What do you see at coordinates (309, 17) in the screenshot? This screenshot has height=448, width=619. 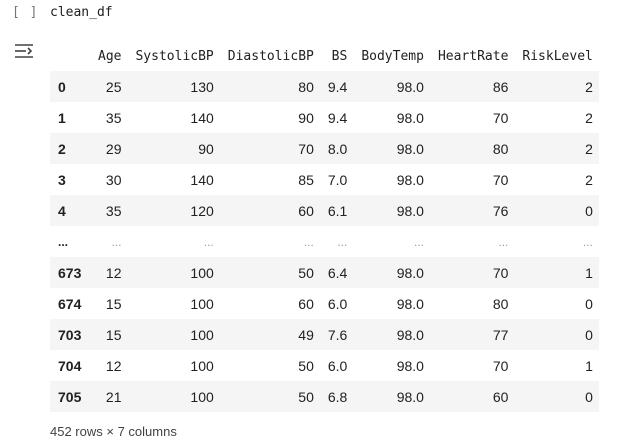 I see `code-cell: [ ] clean_df` at bounding box center [309, 17].